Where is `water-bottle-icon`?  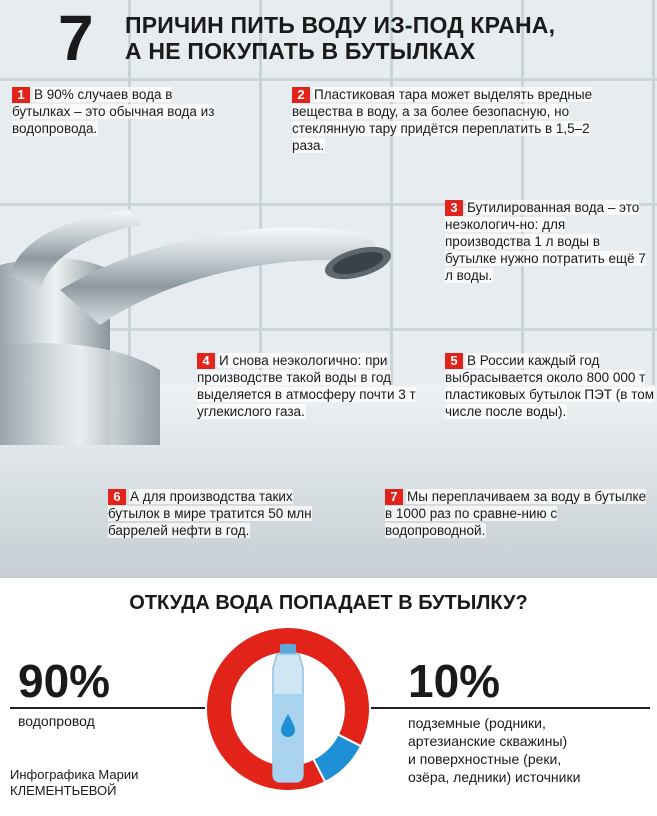 water-bottle-icon is located at coordinates (288, 713).